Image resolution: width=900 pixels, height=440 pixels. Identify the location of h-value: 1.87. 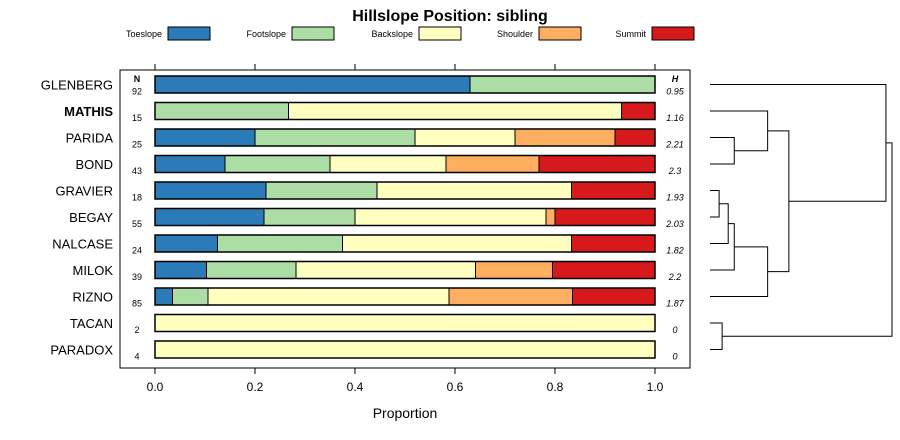
(675, 304).